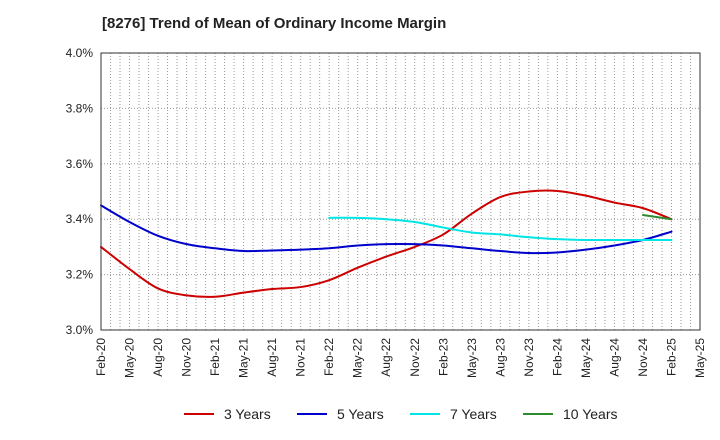 The width and height of the screenshot is (720, 440). Describe the element at coordinates (130, 358) in the screenshot. I see `x-tick-label: May-20` at that location.